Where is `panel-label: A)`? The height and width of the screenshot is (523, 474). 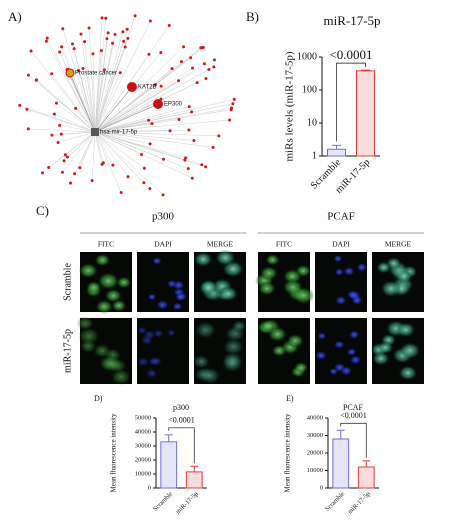 panel-label: A) is located at coordinates (15, 16).